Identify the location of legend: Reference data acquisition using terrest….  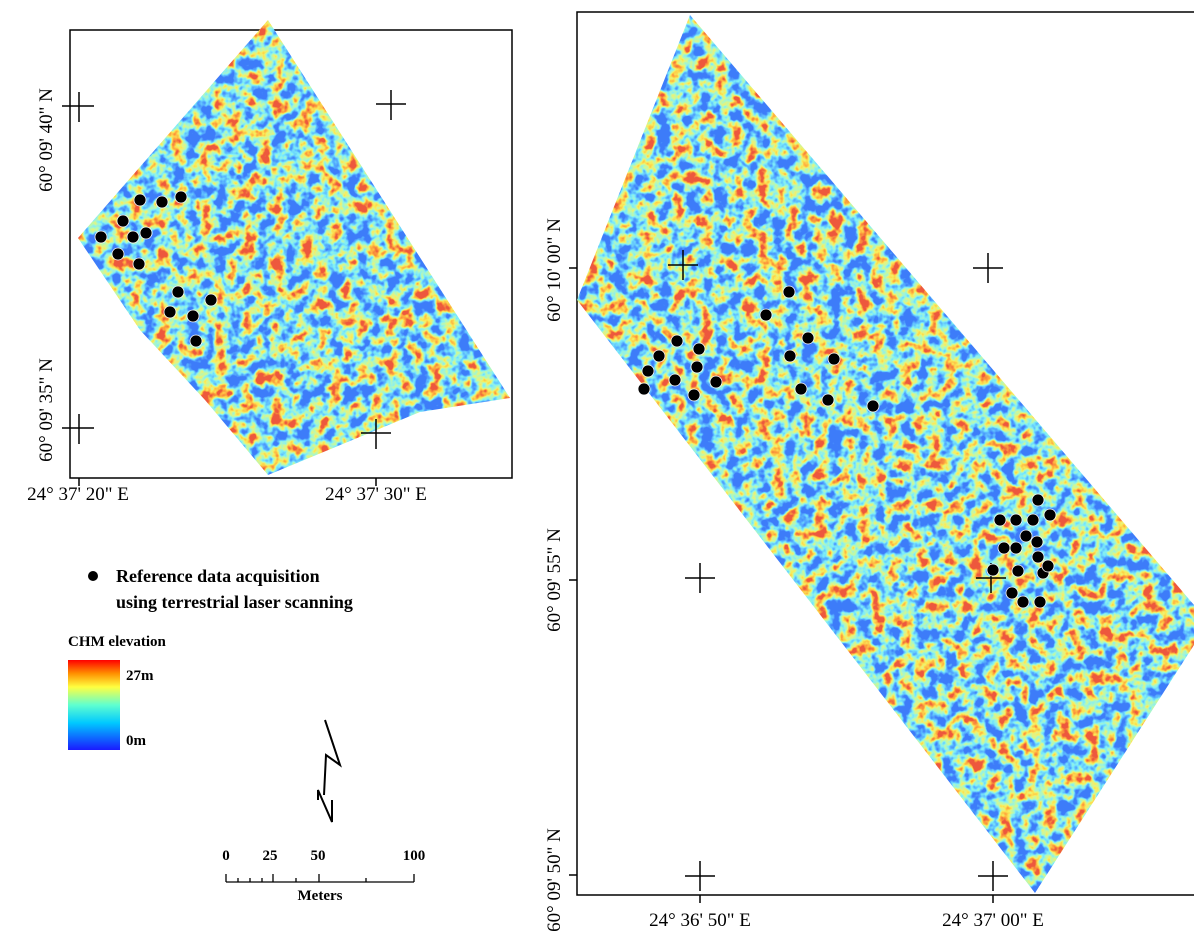
(210, 658).